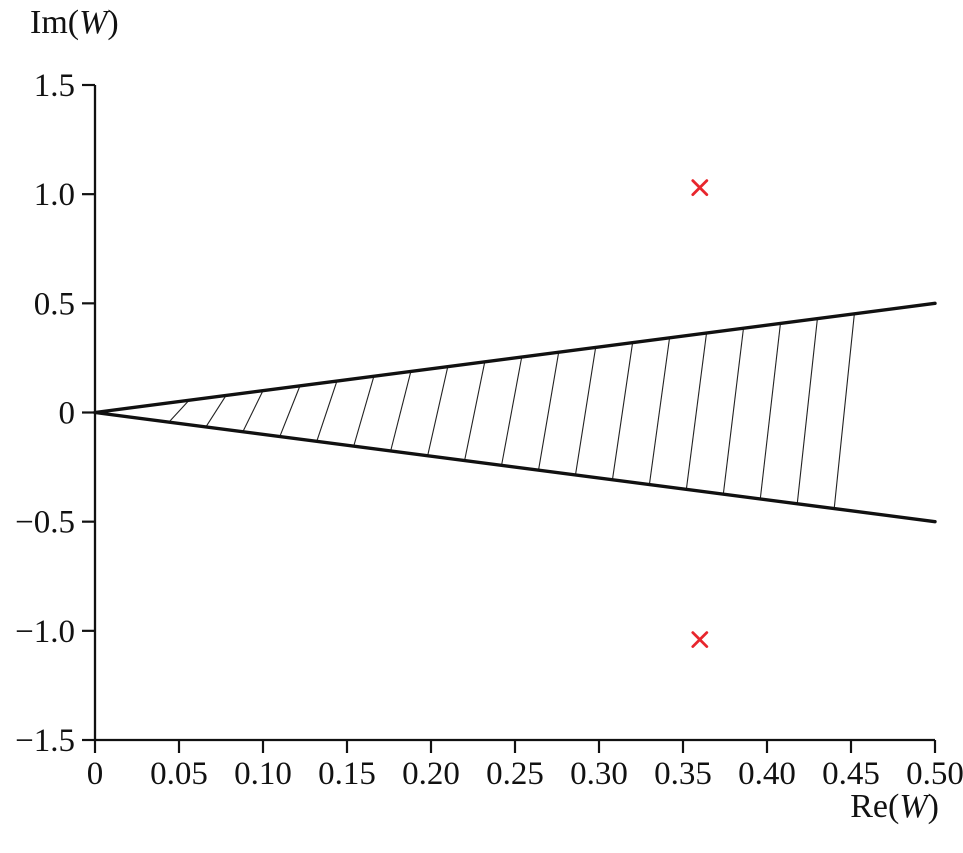  I want to click on x-tick-label: 0.15, so click(347, 774).